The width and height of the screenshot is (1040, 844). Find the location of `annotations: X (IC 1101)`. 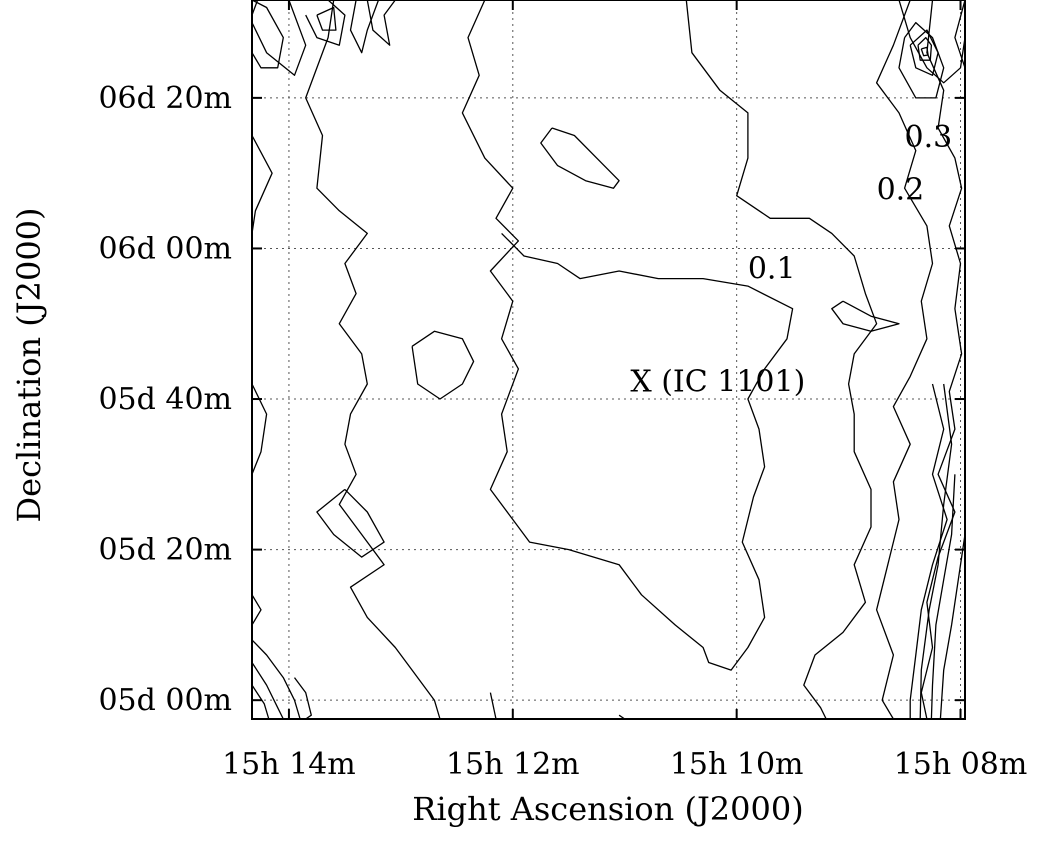

annotations: X (IC 1101) is located at coordinates (717, 381).